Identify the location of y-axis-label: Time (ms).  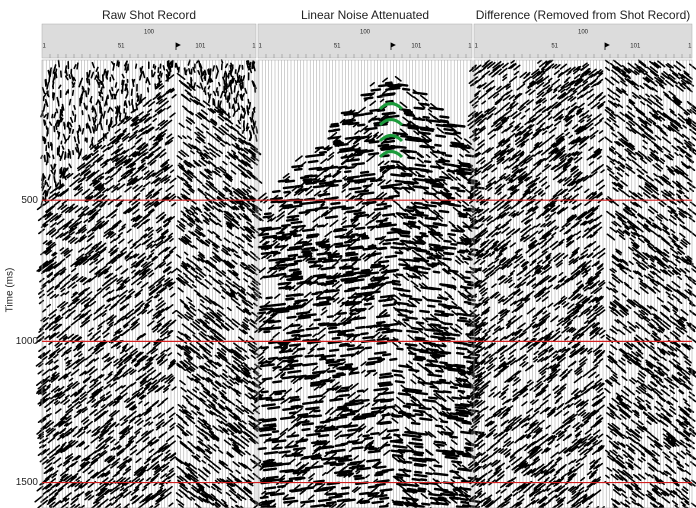
(10, 290).